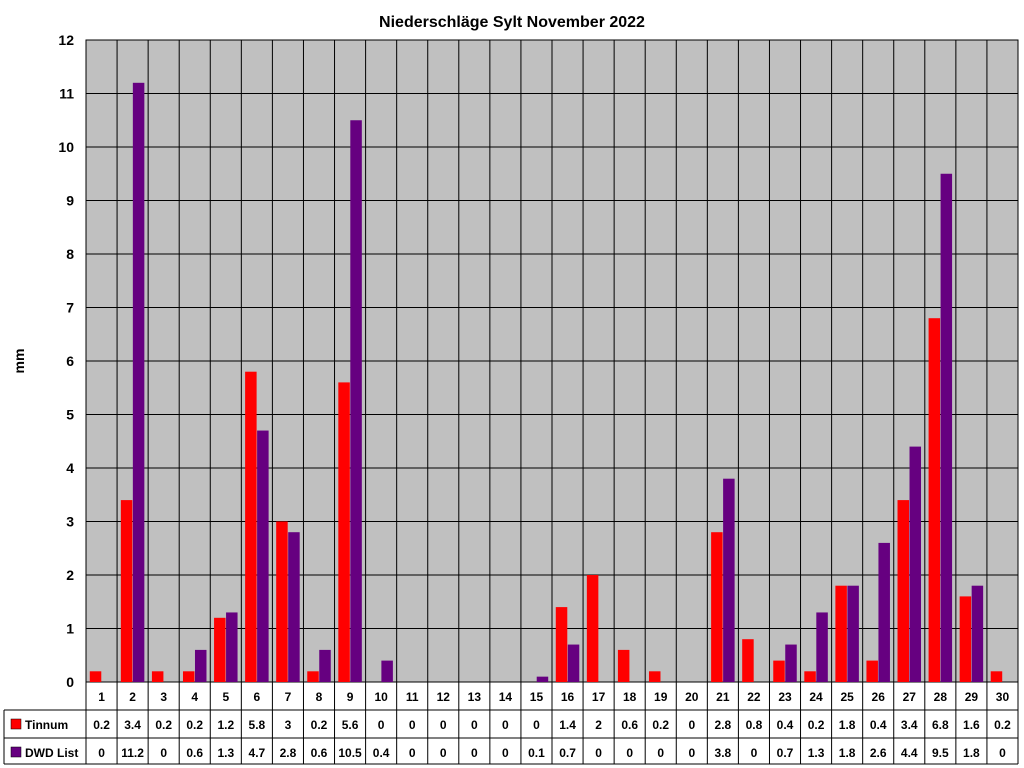  Describe the element at coordinates (816, 753) in the screenshot. I see `table-cell: 1.3` at that location.